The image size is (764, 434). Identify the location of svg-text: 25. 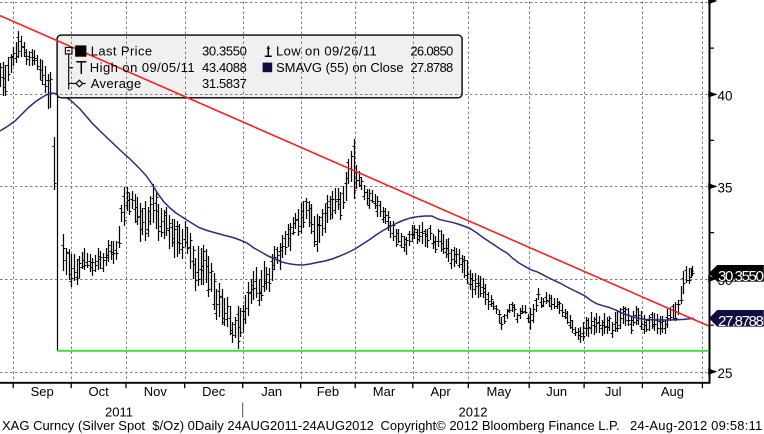
(725, 373).